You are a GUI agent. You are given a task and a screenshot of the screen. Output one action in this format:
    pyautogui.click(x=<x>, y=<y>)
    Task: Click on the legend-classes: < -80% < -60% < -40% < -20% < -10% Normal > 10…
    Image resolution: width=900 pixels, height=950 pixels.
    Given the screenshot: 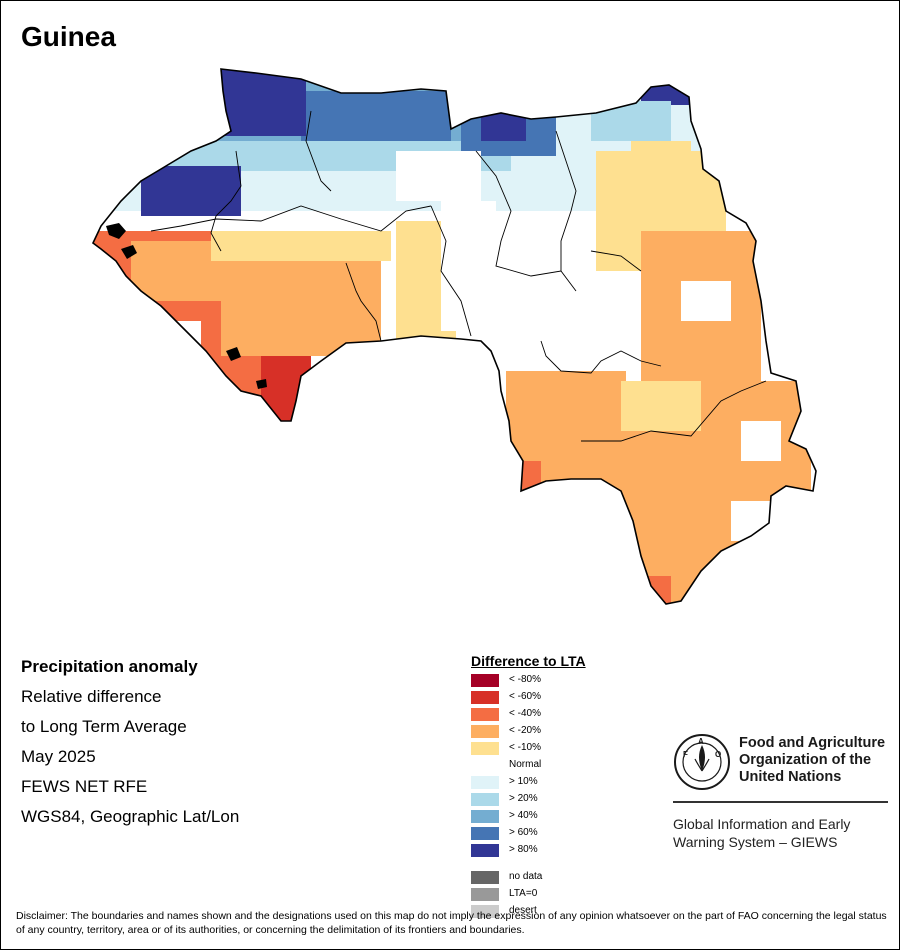 What is the action you would take?
    pyautogui.click(x=528, y=766)
    